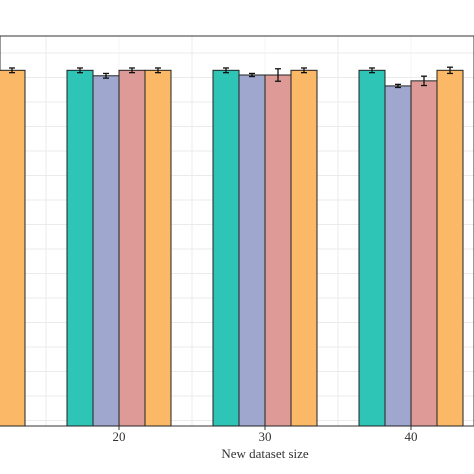 This screenshot has height=474, width=474. I want to click on x-tick-label: 40, so click(411, 436).